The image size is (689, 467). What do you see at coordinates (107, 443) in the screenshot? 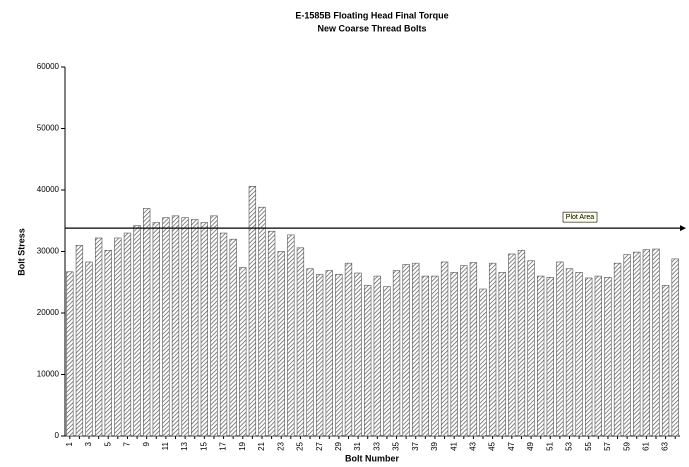
I see `x-tick-label: 5` at bounding box center [107, 443].